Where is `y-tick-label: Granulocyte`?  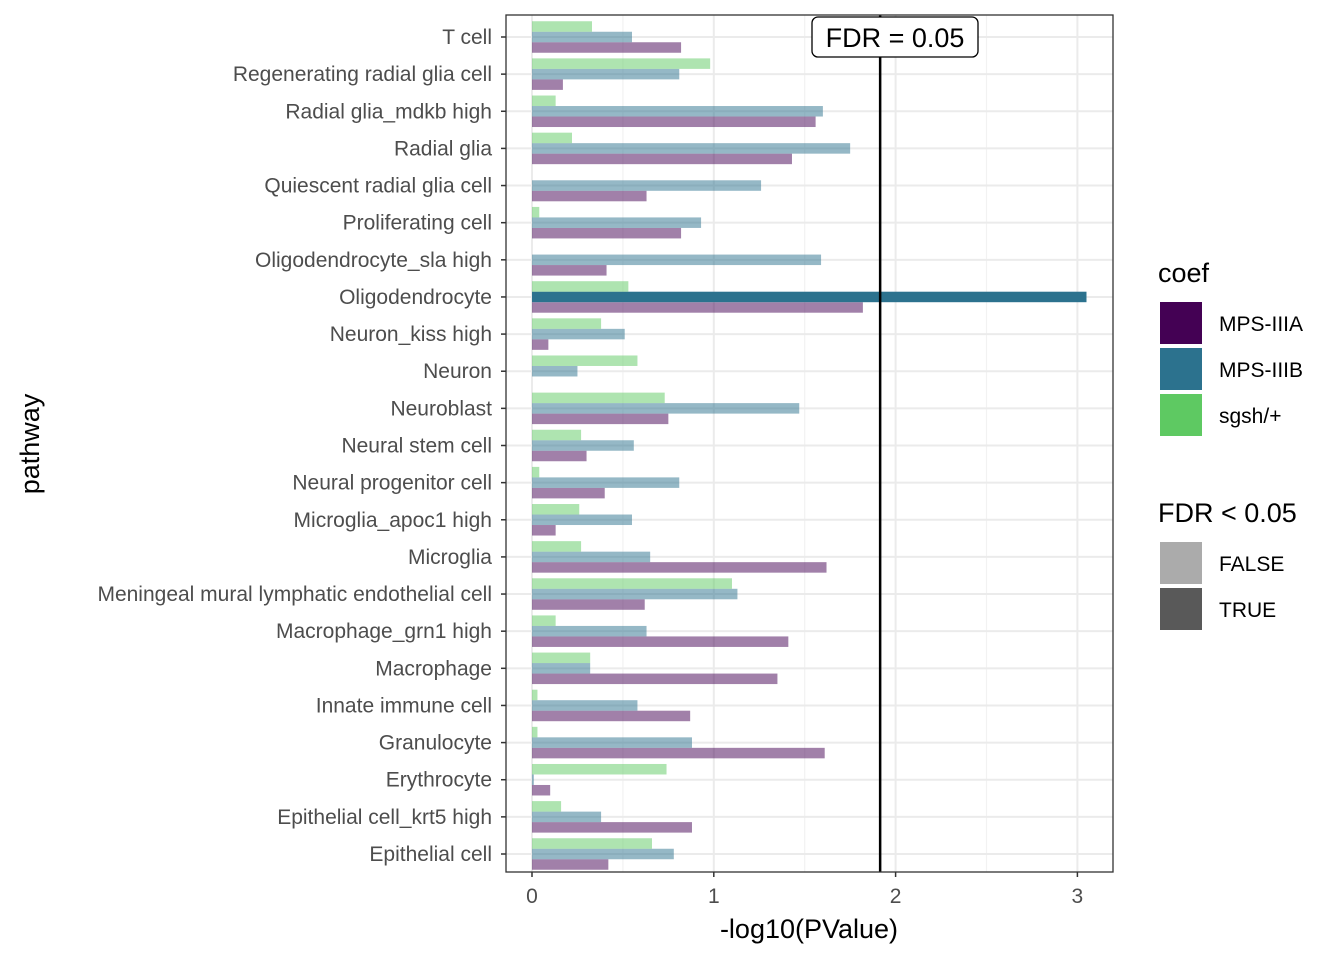
y-tick-label: Granulocyte is located at coordinates (435, 743).